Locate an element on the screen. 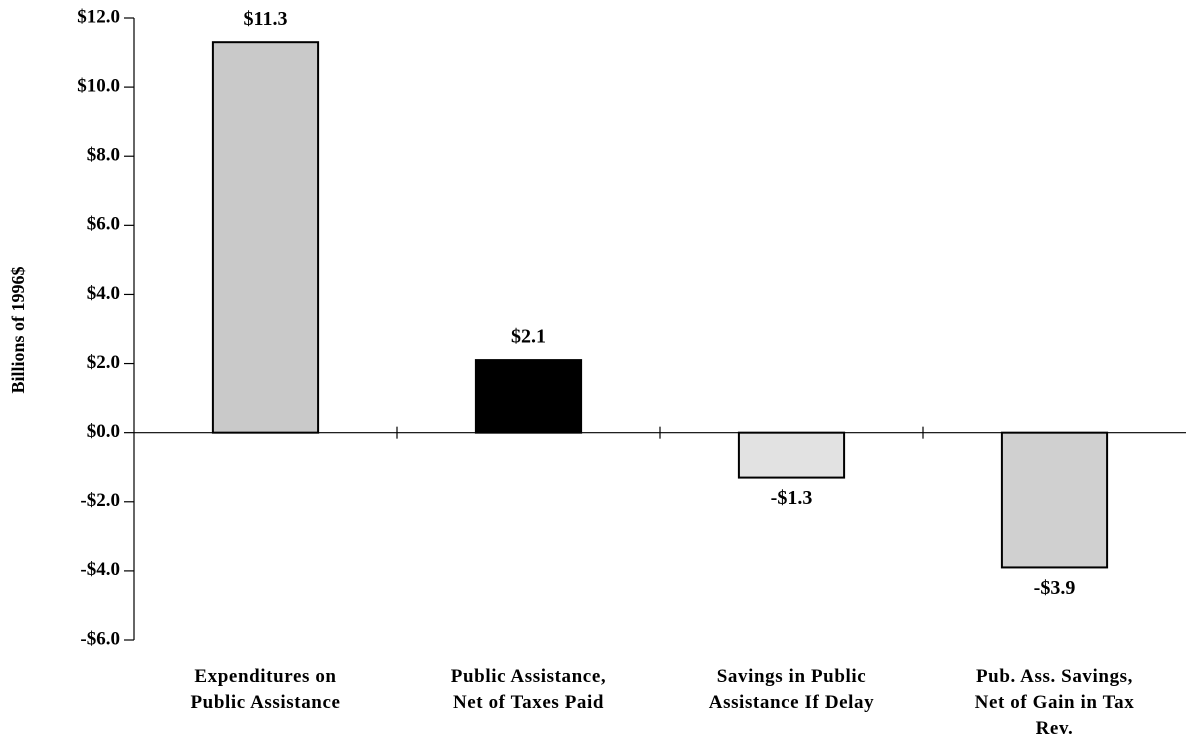  y-tick-label: $4.0 is located at coordinates (103, 293).